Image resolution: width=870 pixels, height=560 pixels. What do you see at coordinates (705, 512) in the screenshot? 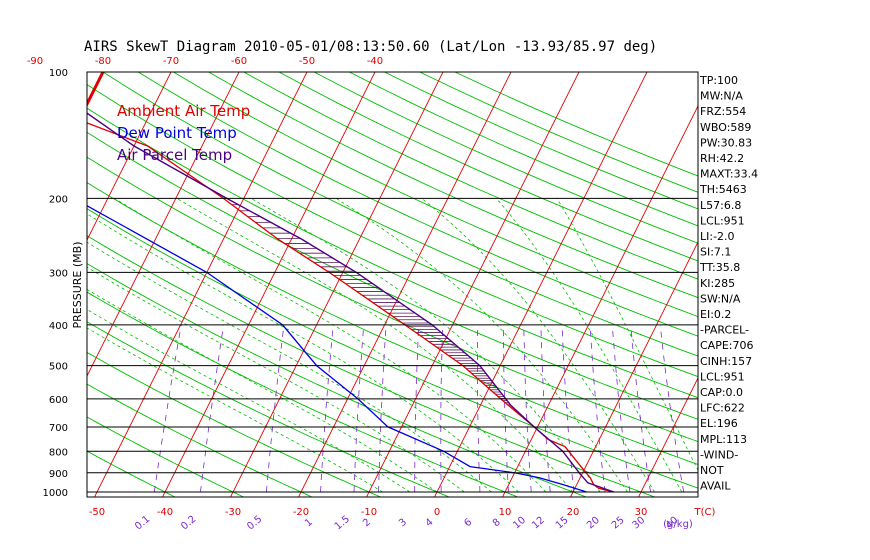
I see `bottom-temp-unit: T(C)` at bounding box center [705, 512].